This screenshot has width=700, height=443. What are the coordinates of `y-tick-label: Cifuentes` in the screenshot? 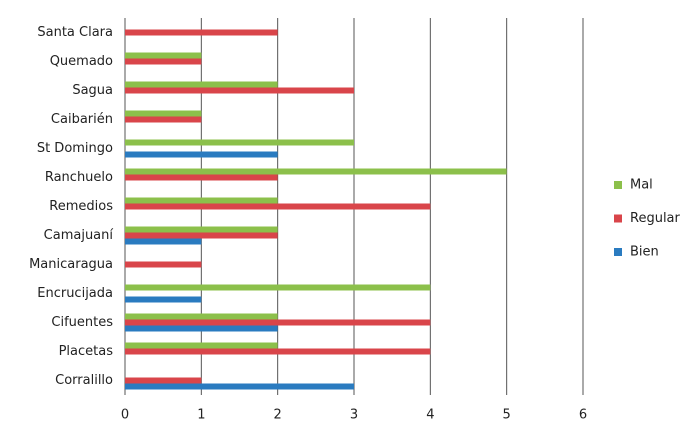 It's located at (82, 322).